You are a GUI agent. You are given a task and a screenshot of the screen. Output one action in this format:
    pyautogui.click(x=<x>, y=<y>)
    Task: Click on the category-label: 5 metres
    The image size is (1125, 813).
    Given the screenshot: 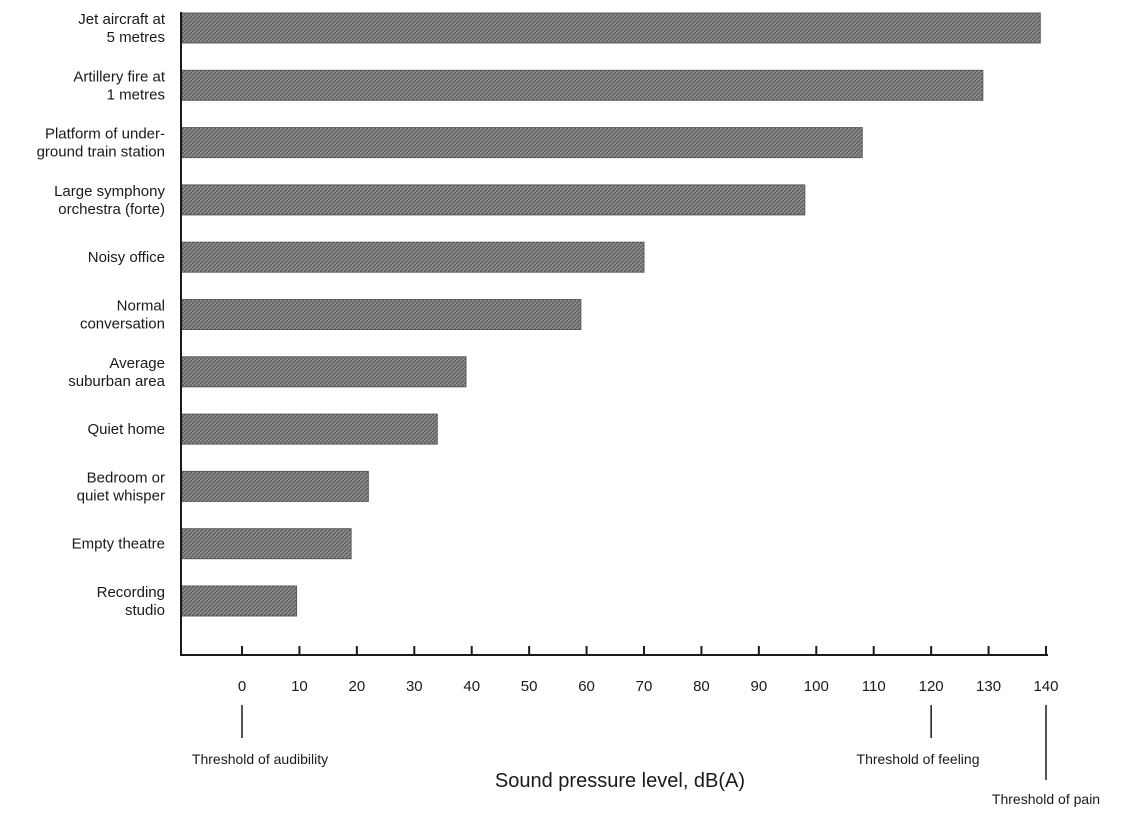 What is the action you would take?
    pyautogui.click(x=136, y=37)
    